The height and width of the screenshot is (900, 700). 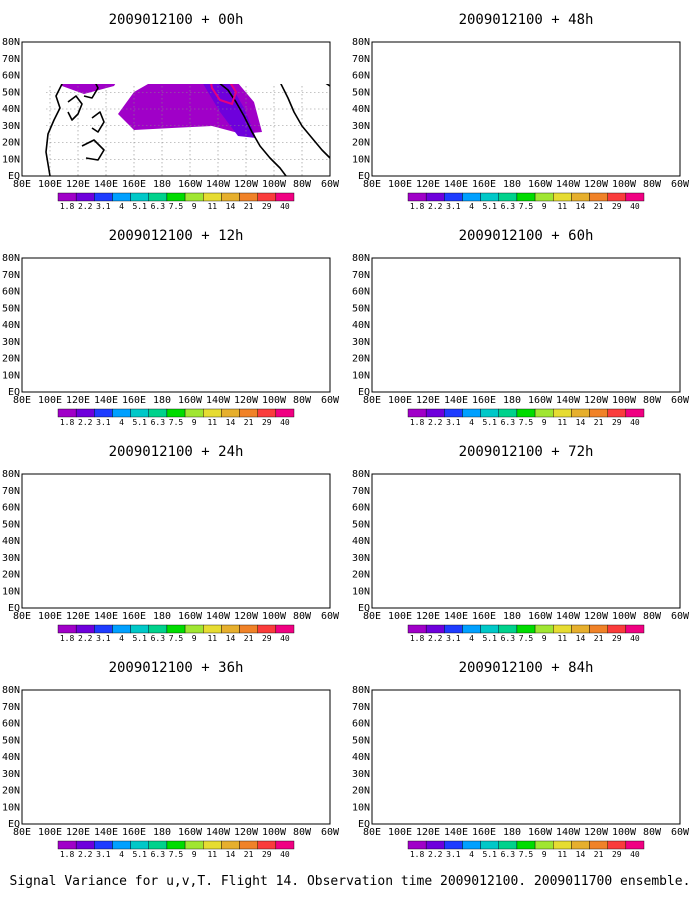 What do you see at coordinates (361, 42) in the screenshot?
I see `latitude-label: 80N` at bounding box center [361, 42].